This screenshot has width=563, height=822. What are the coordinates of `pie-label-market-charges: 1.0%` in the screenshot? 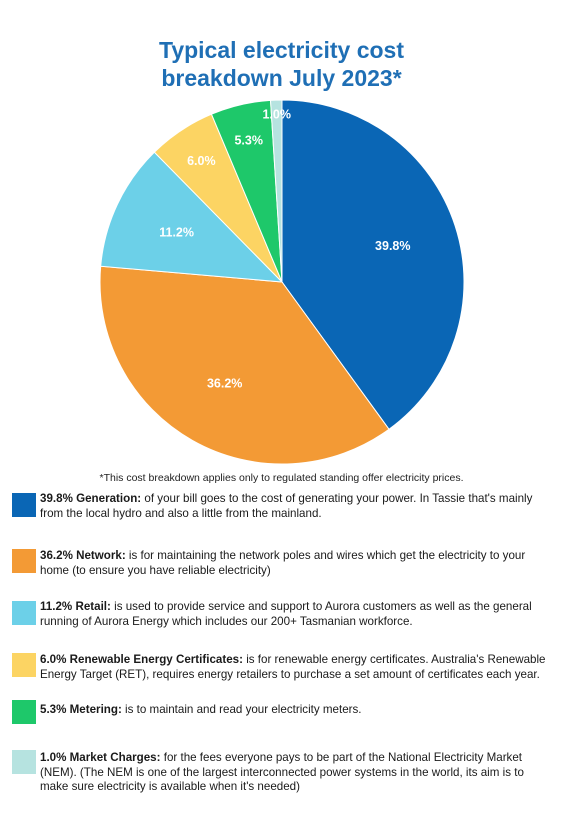 It's located at (276, 115).